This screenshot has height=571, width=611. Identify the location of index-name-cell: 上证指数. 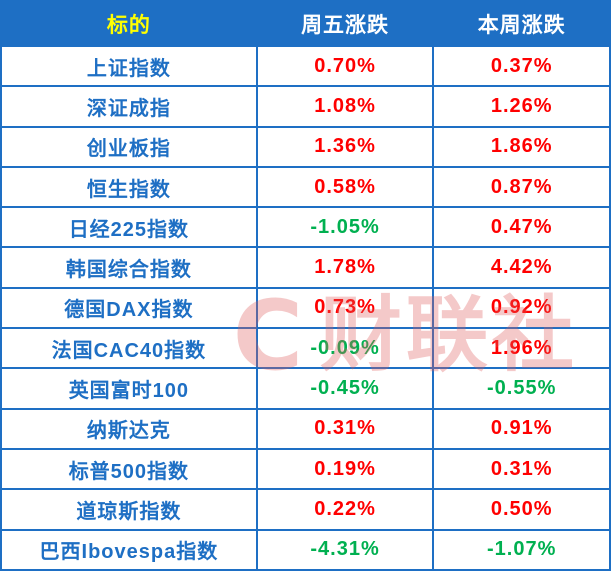
(129, 66).